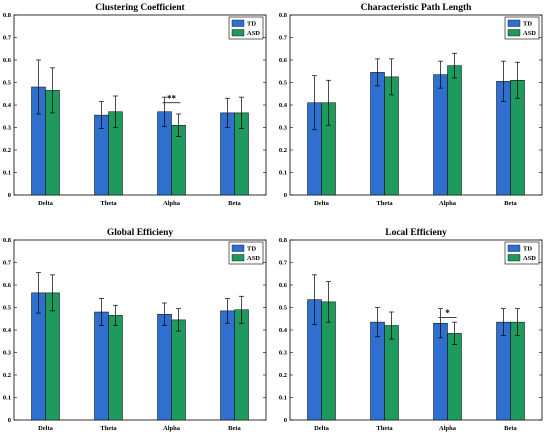  I want to click on significance-marker: *, so click(447, 313).